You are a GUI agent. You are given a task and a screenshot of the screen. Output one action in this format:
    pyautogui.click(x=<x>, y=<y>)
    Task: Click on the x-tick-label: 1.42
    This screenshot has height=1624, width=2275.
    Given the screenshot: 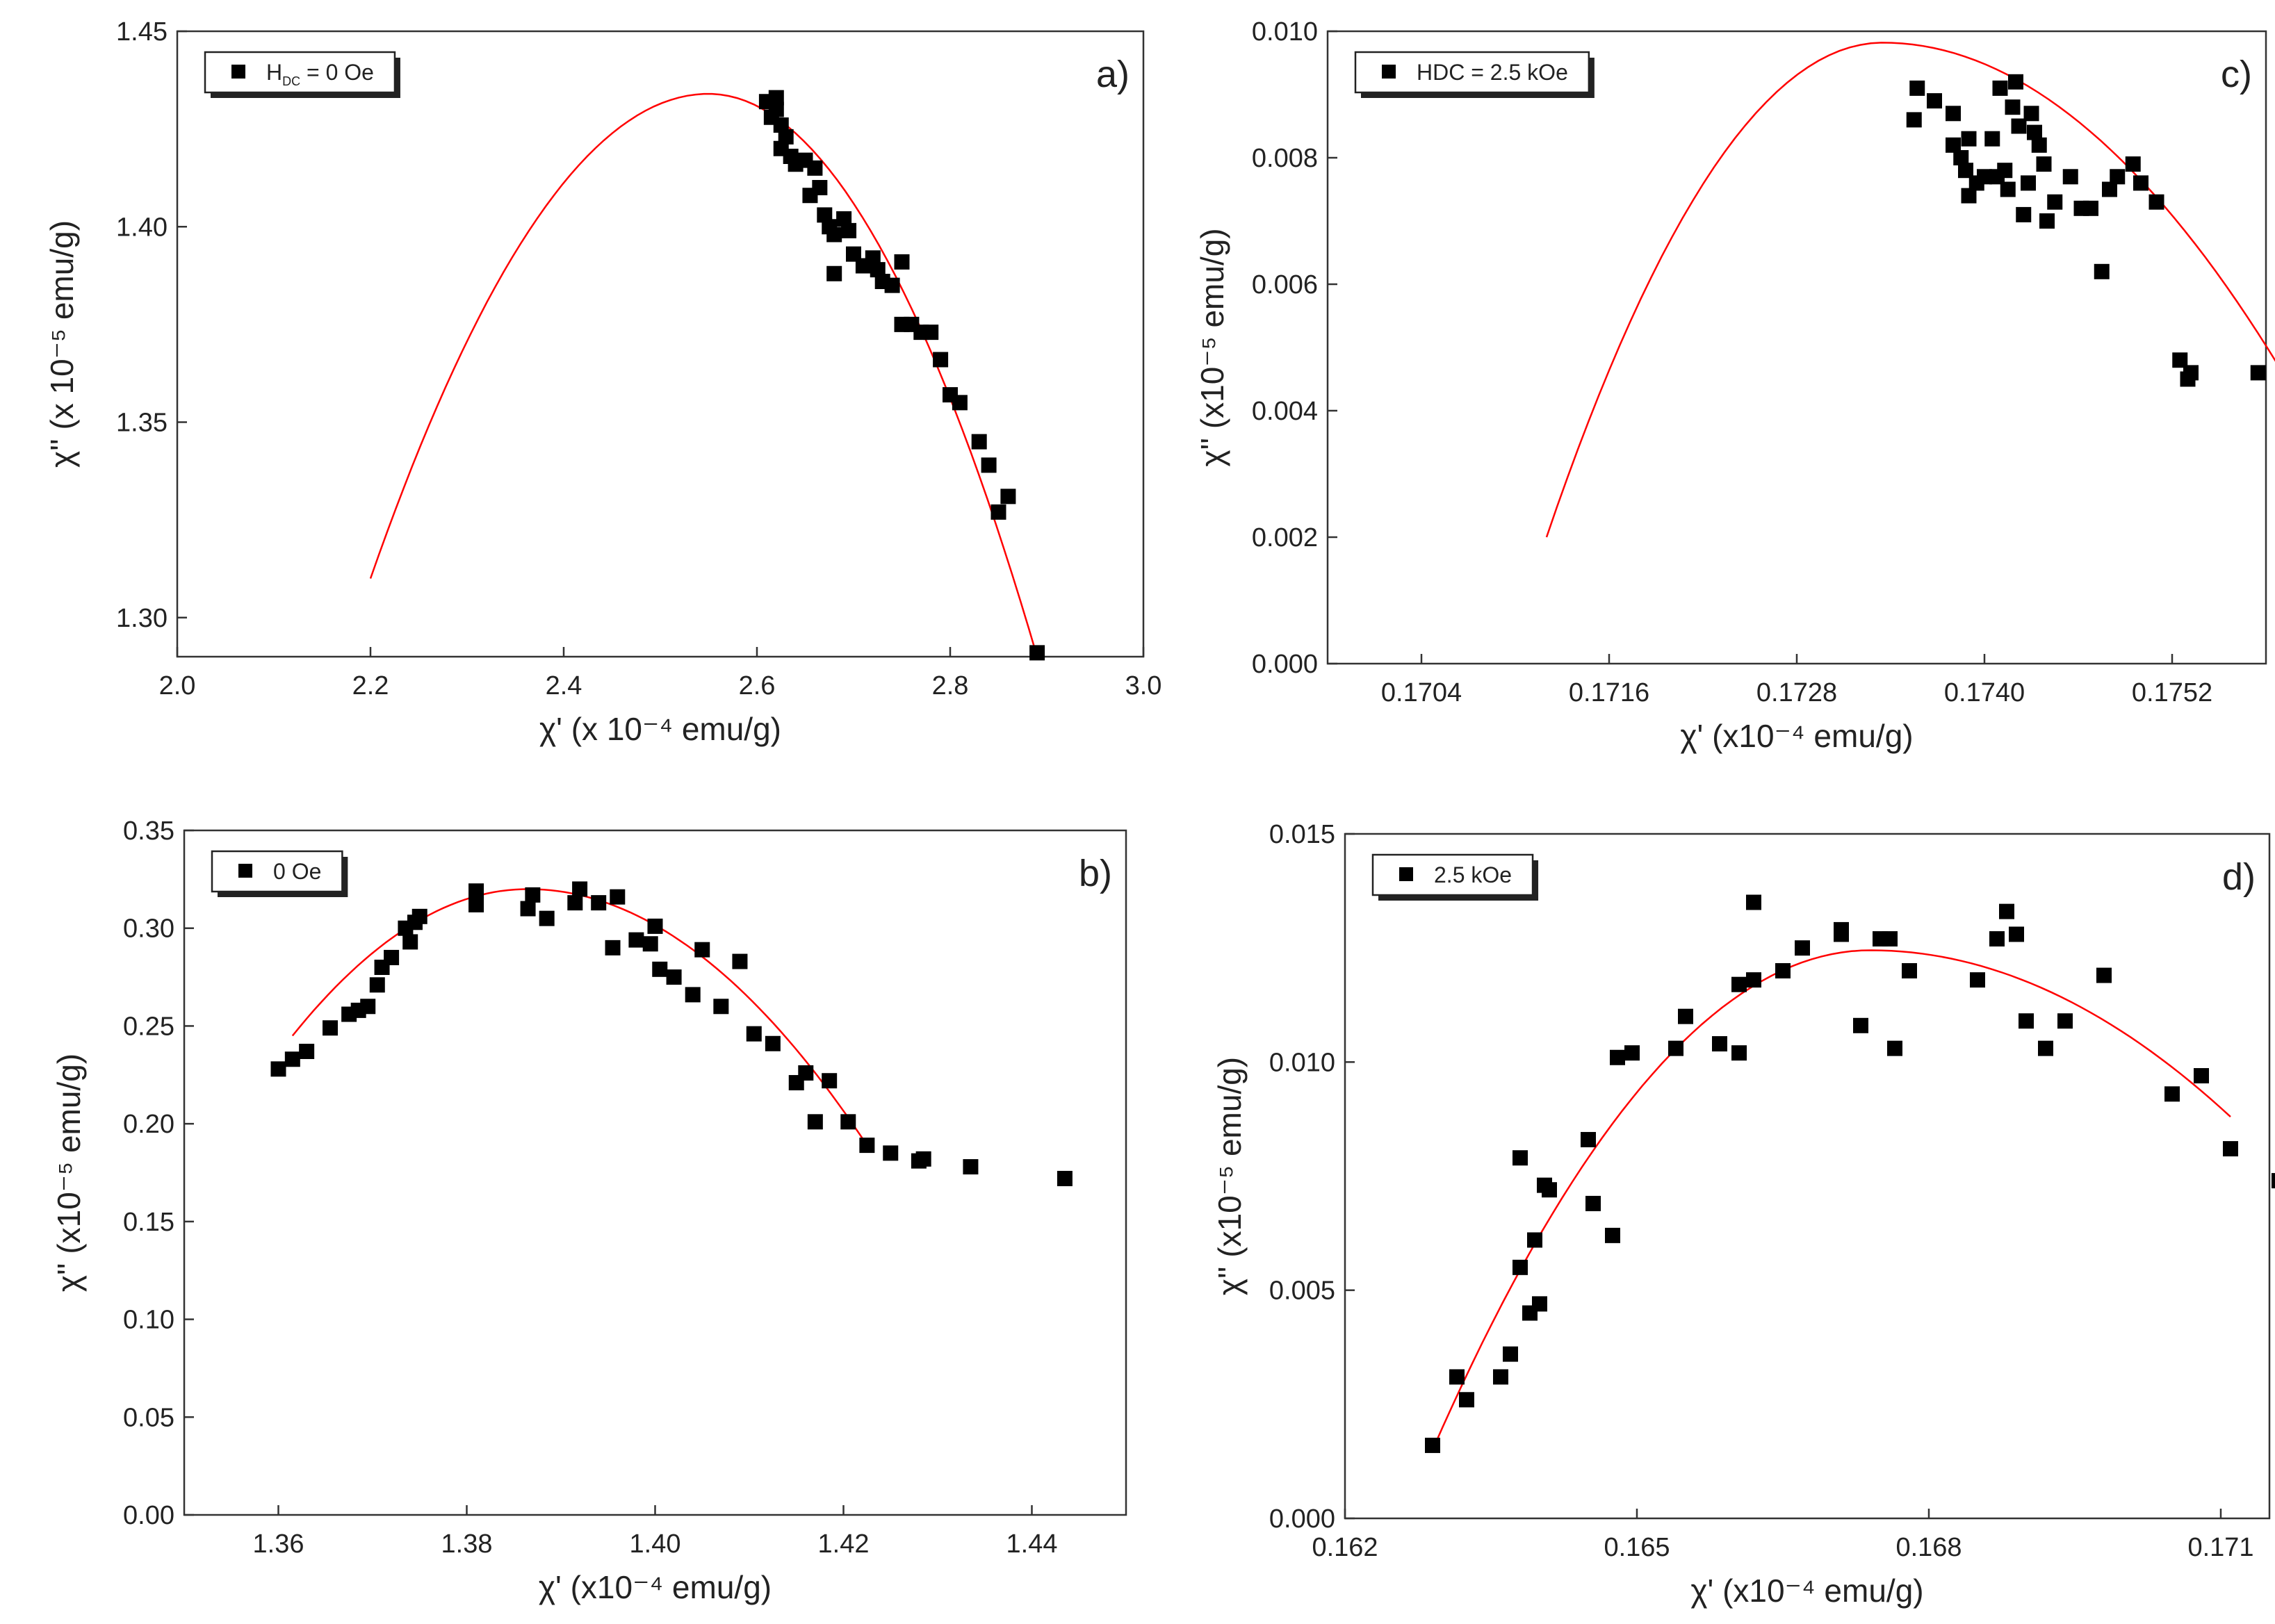 What is the action you would take?
    pyautogui.click(x=844, y=1544)
    